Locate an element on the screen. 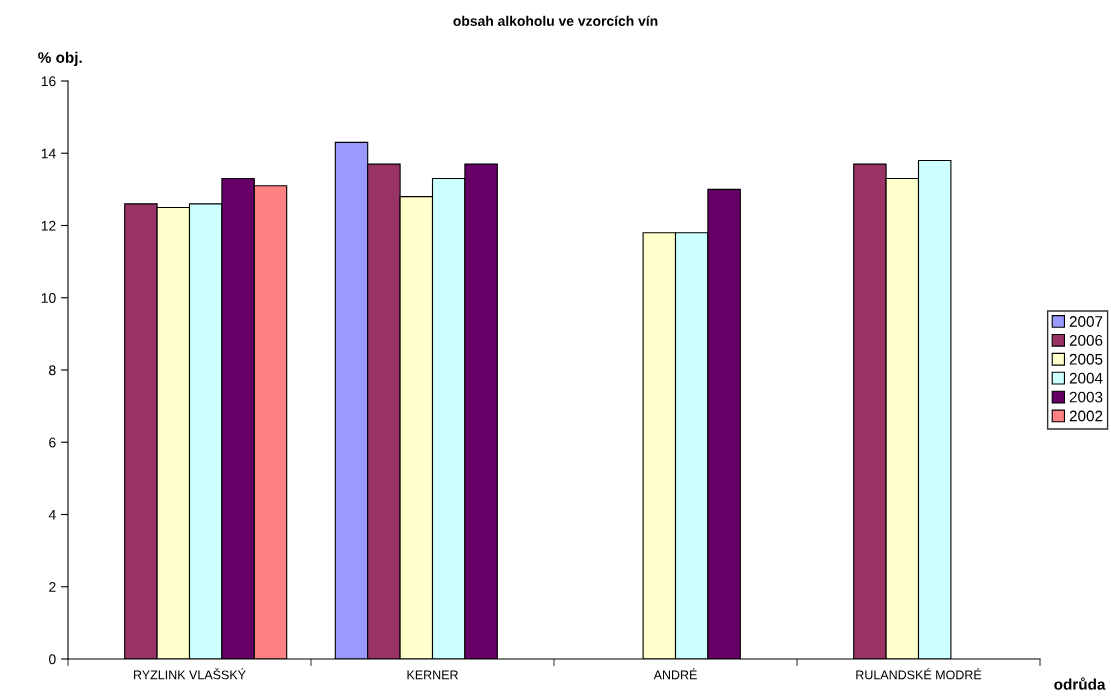 The width and height of the screenshot is (1111, 698). y-tick-label: 8 is located at coordinates (52, 370).